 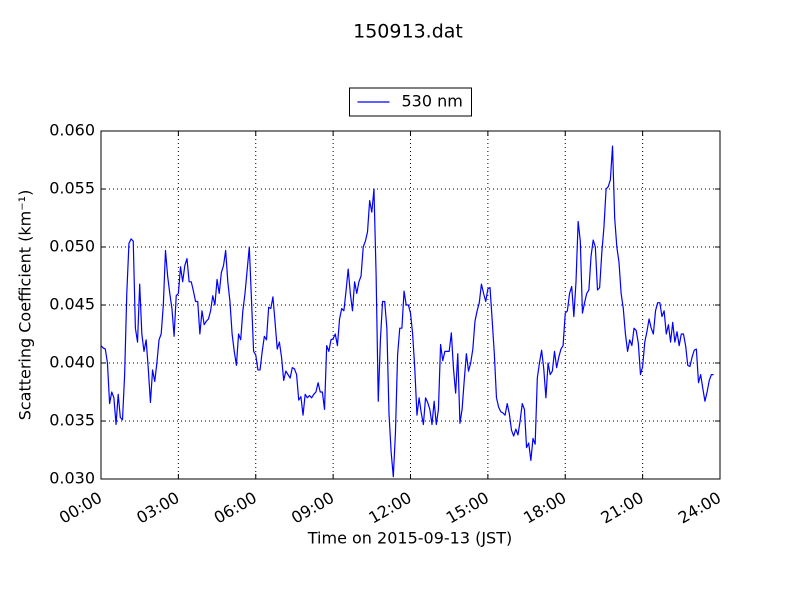 What do you see at coordinates (72, 130) in the screenshot?
I see `y-tick-label: 0.060` at bounding box center [72, 130].